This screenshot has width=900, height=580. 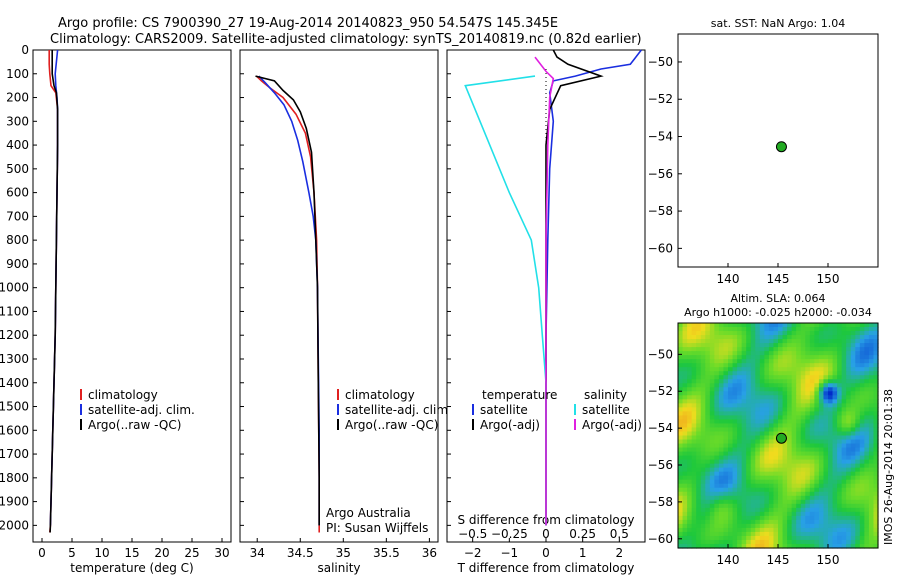 What do you see at coordinates (605, 395) in the screenshot?
I see `diff-legend-header-salinity: salinity` at bounding box center [605, 395].